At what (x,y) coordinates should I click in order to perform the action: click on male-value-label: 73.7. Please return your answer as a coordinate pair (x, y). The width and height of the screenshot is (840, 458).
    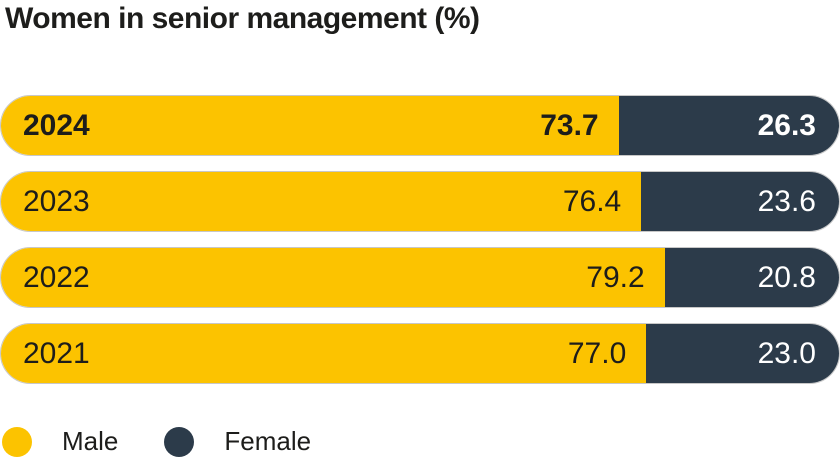
    Looking at the image, I should click on (569, 125).